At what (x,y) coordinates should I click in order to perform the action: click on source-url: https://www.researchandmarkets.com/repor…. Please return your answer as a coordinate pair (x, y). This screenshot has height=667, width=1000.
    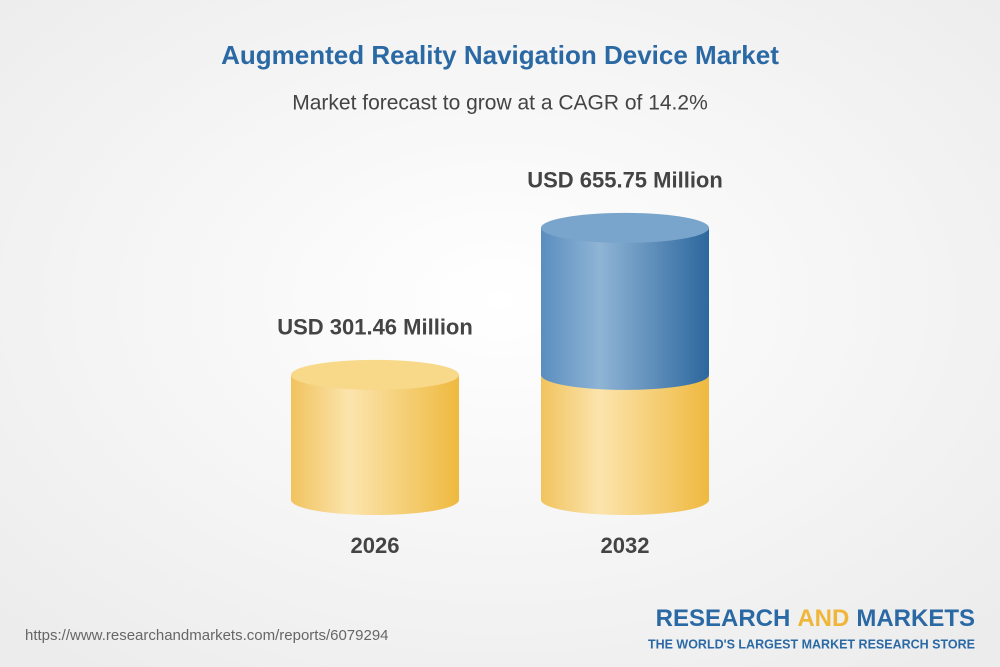
    Looking at the image, I should click on (207, 635).